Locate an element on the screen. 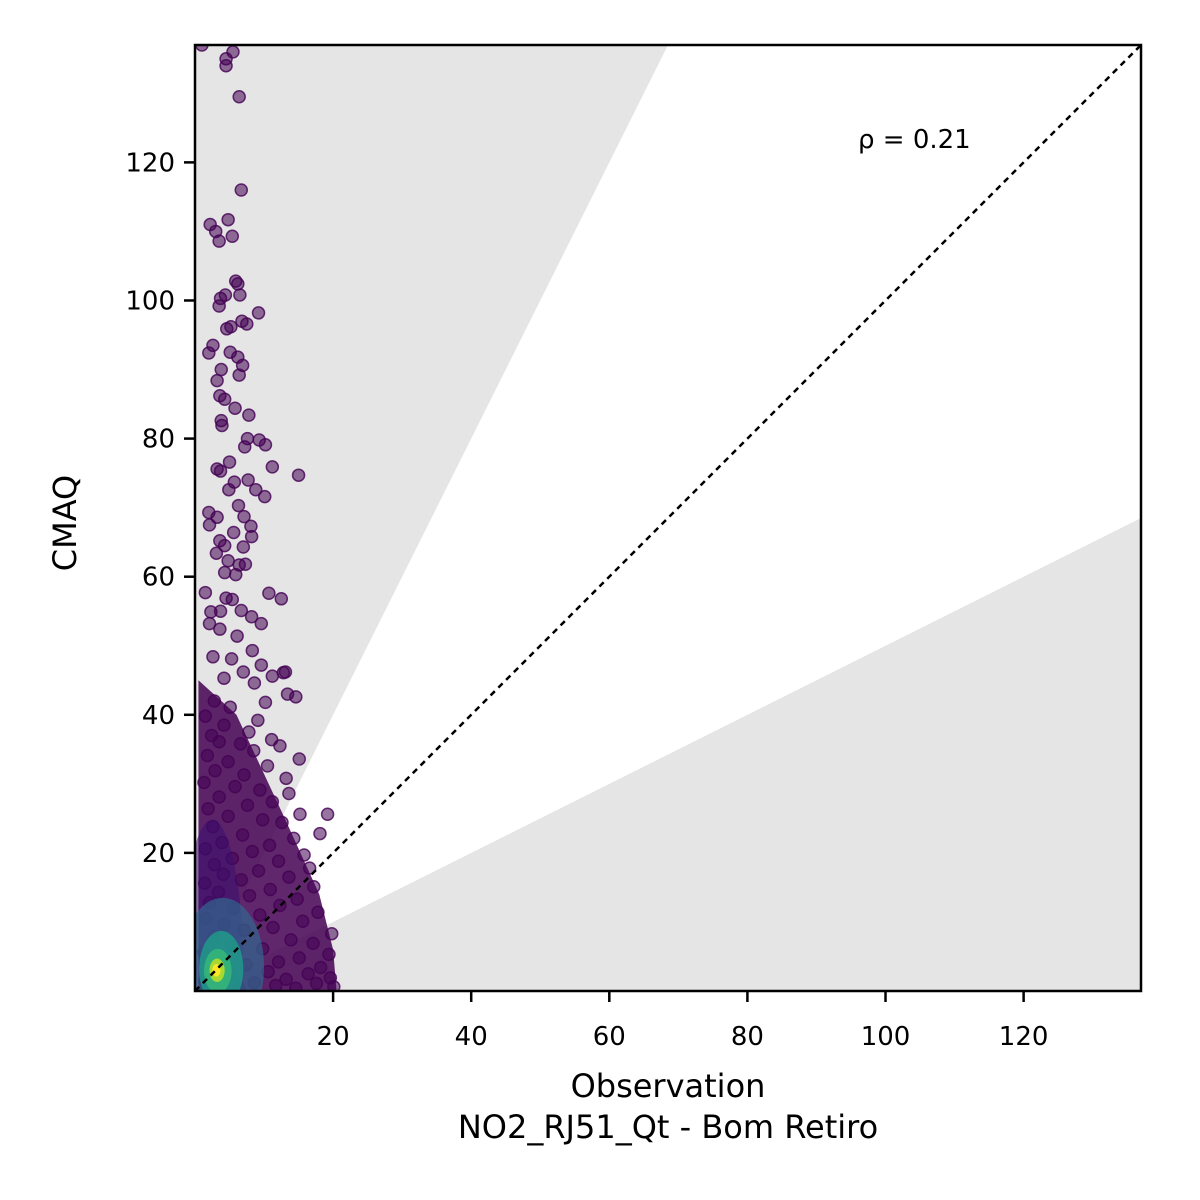  x-tick-label: 20 is located at coordinates (333, 1037).